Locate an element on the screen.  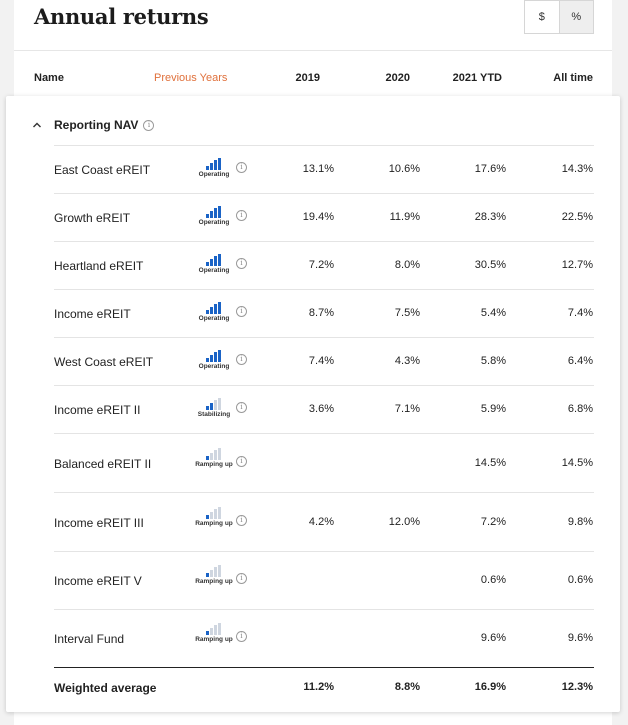
column-header-2019: 2019 is located at coordinates (307, 78).